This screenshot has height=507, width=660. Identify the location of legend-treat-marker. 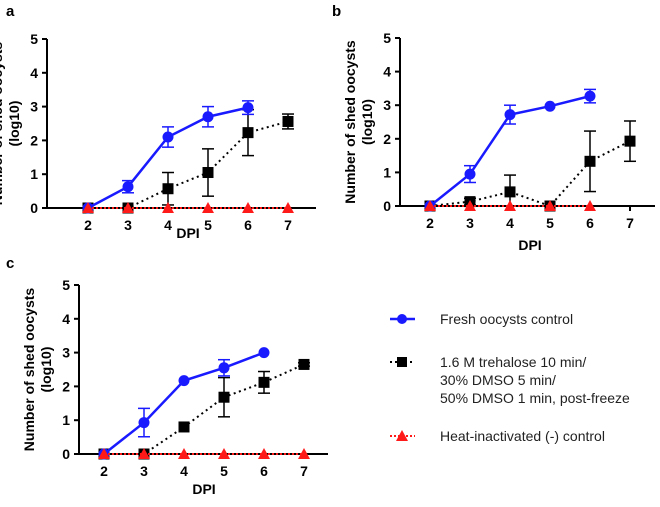
(402, 362).